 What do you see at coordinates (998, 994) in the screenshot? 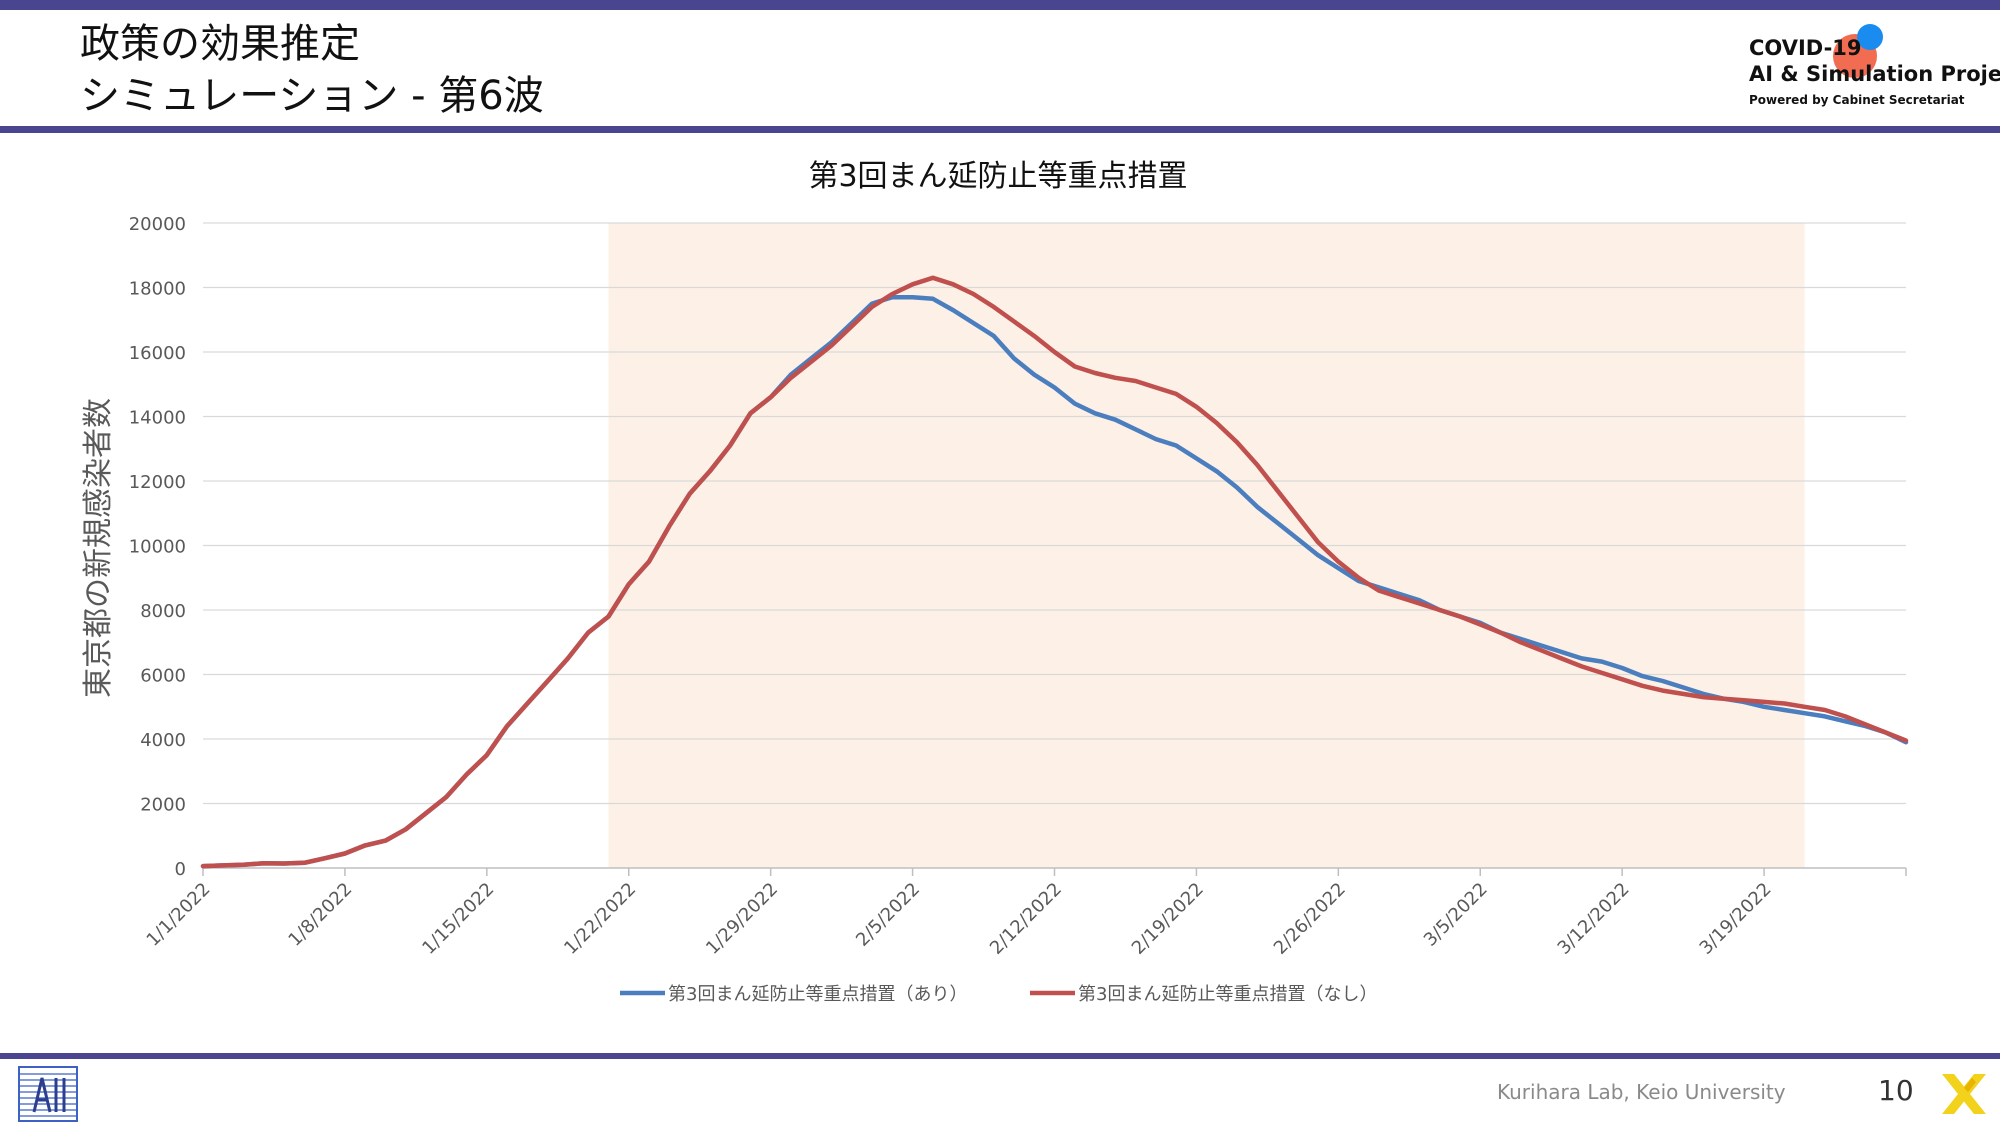
I see `chart-legend: 第3回まん延防止等重点措置（あり） 第3回まん延防止等重点措置（なし）` at bounding box center [998, 994].